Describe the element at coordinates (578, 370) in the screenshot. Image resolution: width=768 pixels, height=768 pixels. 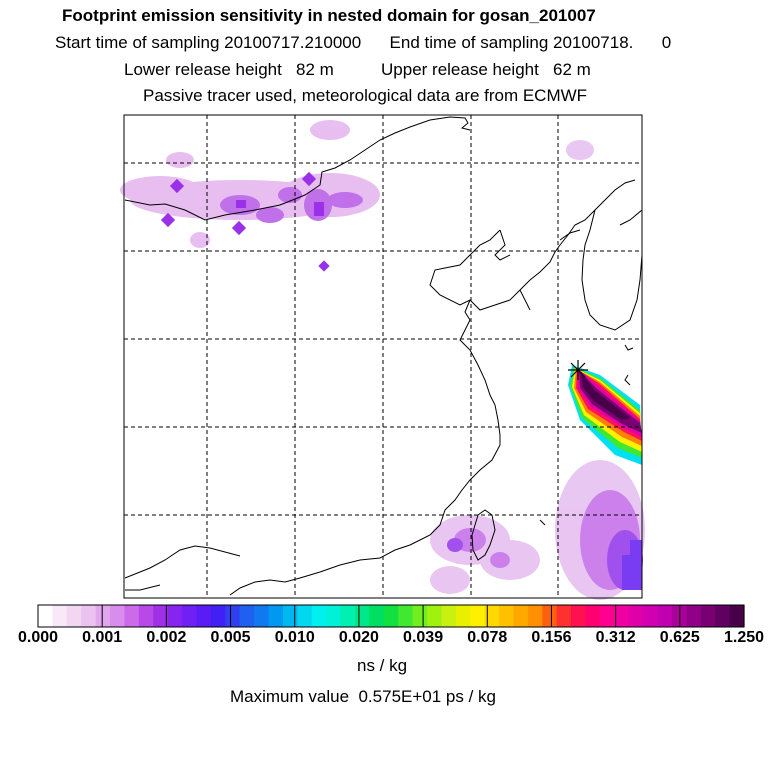
I see `receptor-marker` at that location.